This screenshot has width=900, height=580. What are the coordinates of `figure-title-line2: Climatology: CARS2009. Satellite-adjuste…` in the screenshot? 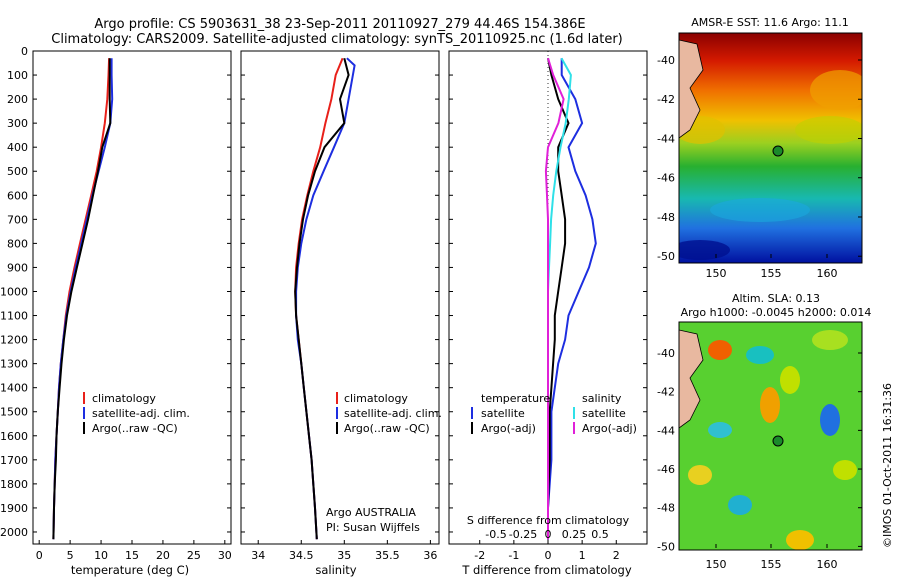 It's located at (337, 39).